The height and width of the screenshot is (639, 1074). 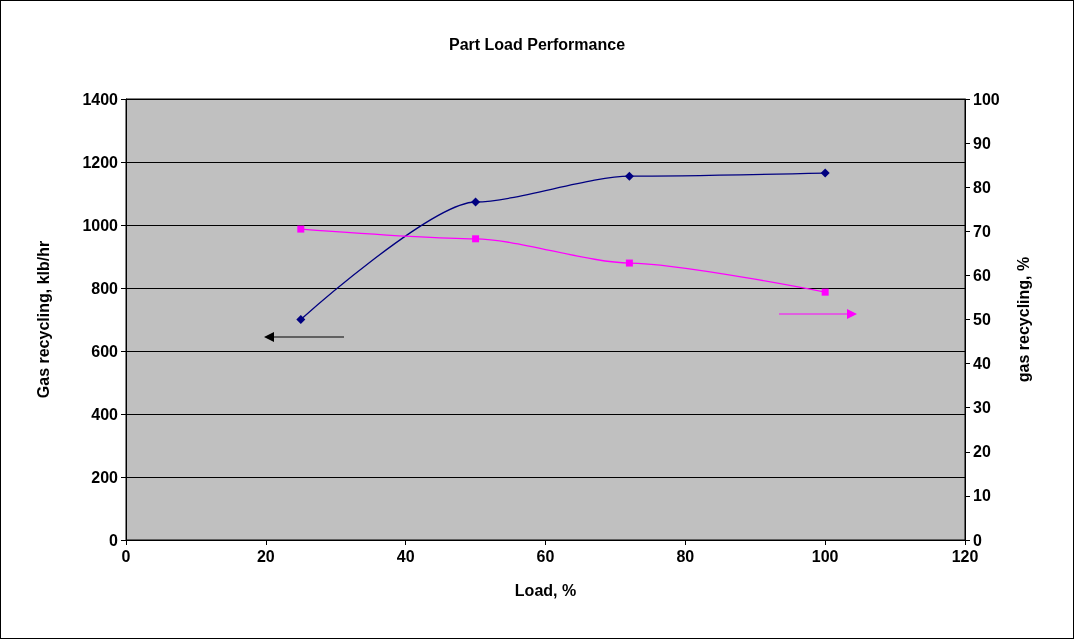 I want to click on x-axis-title: Load, %, so click(x=545, y=590).